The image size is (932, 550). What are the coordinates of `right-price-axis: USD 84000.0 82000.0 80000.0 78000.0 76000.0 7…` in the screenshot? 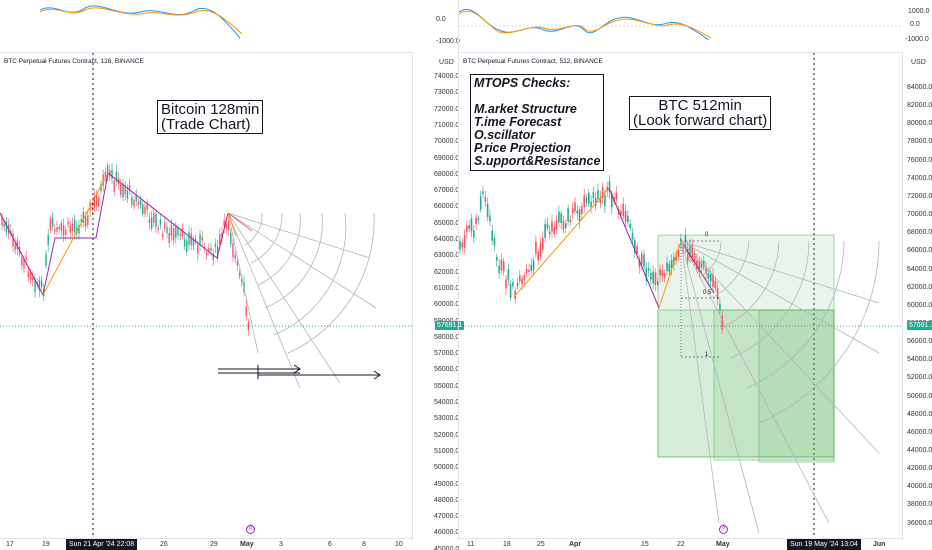 It's located at (917, 296).